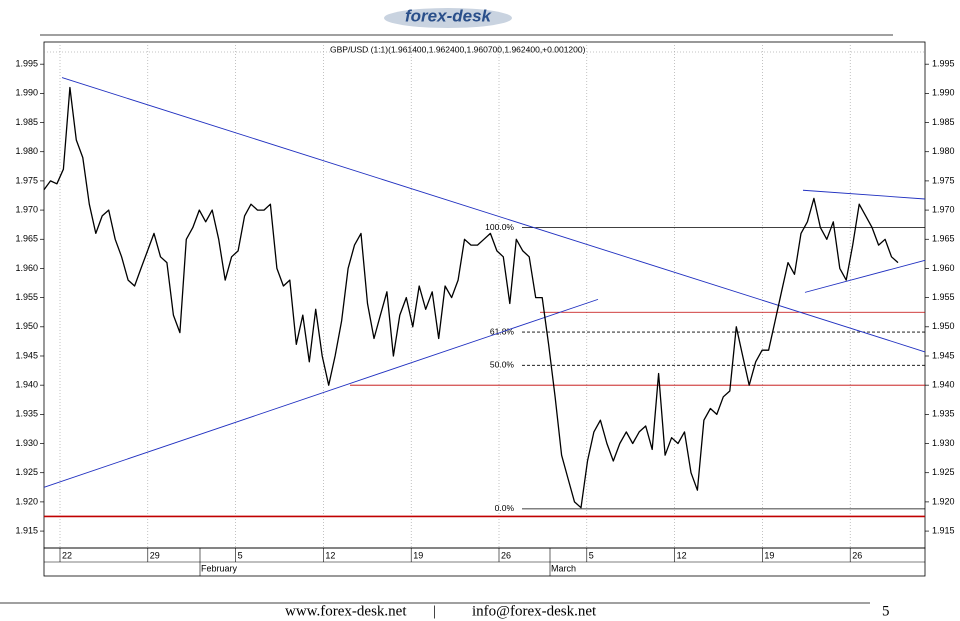 This screenshot has width=960, height=621. Describe the element at coordinates (67, 555) in the screenshot. I see `x-tick-label: 22` at that location.